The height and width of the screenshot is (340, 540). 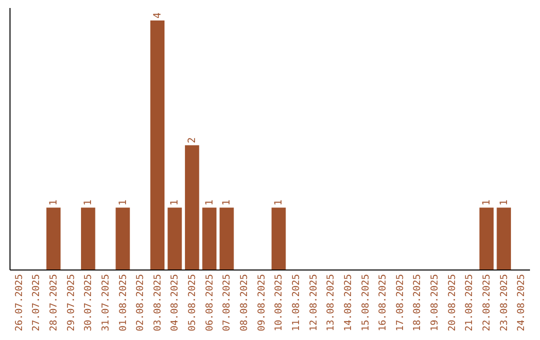 What do you see at coordinates (123, 303) in the screenshot?
I see `x-tick-label: 01.08.2025` at bounding box center [123, 303].